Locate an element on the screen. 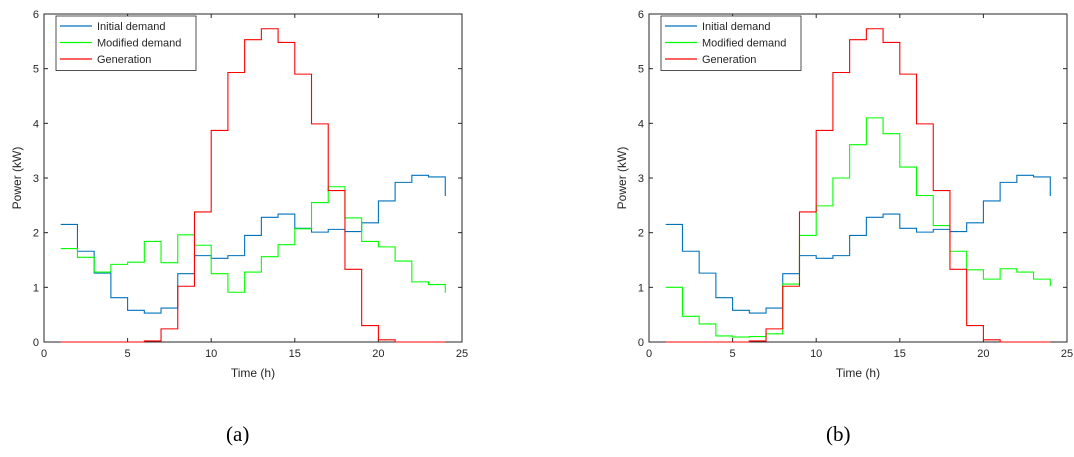 The height and width of the screenshot is (457, 1074). series-line-modified-demand is located at coordinates (253, 239).